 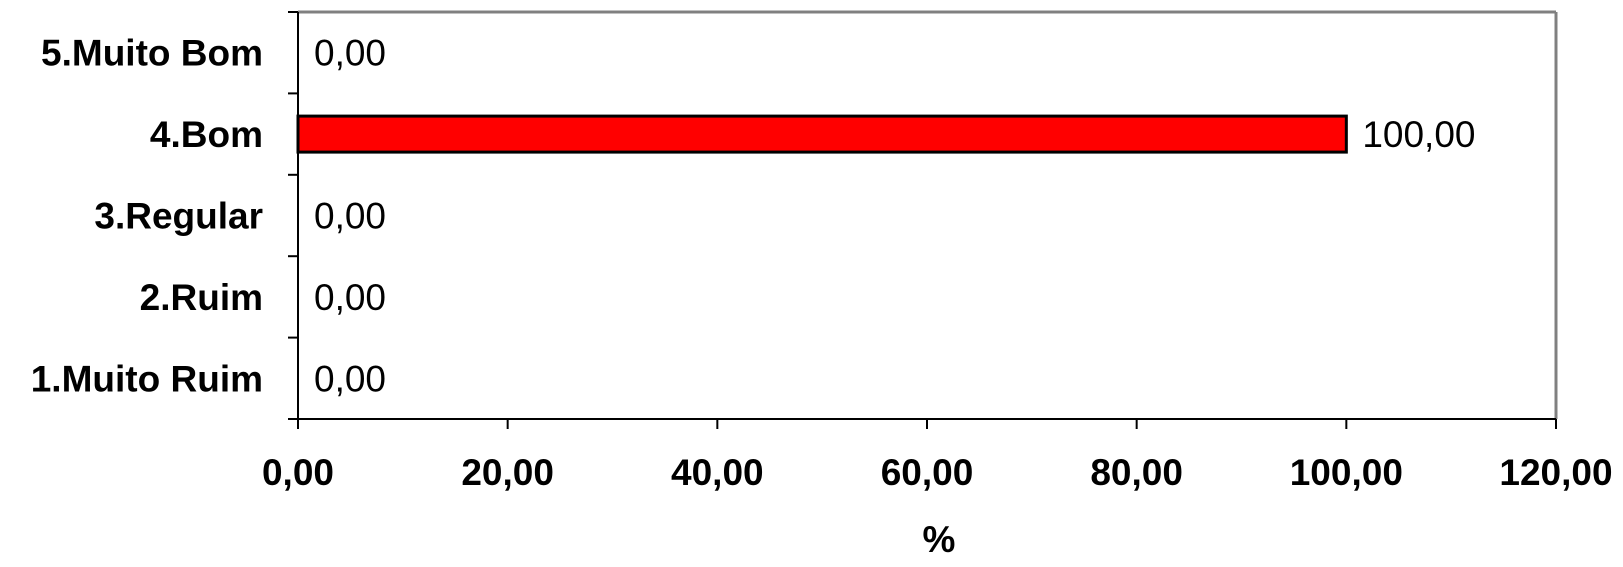 What do you see at coordinates (717, 472) in the screenshot?
I see `x-tick-label: 40,00` at bounding box center [717, 472].